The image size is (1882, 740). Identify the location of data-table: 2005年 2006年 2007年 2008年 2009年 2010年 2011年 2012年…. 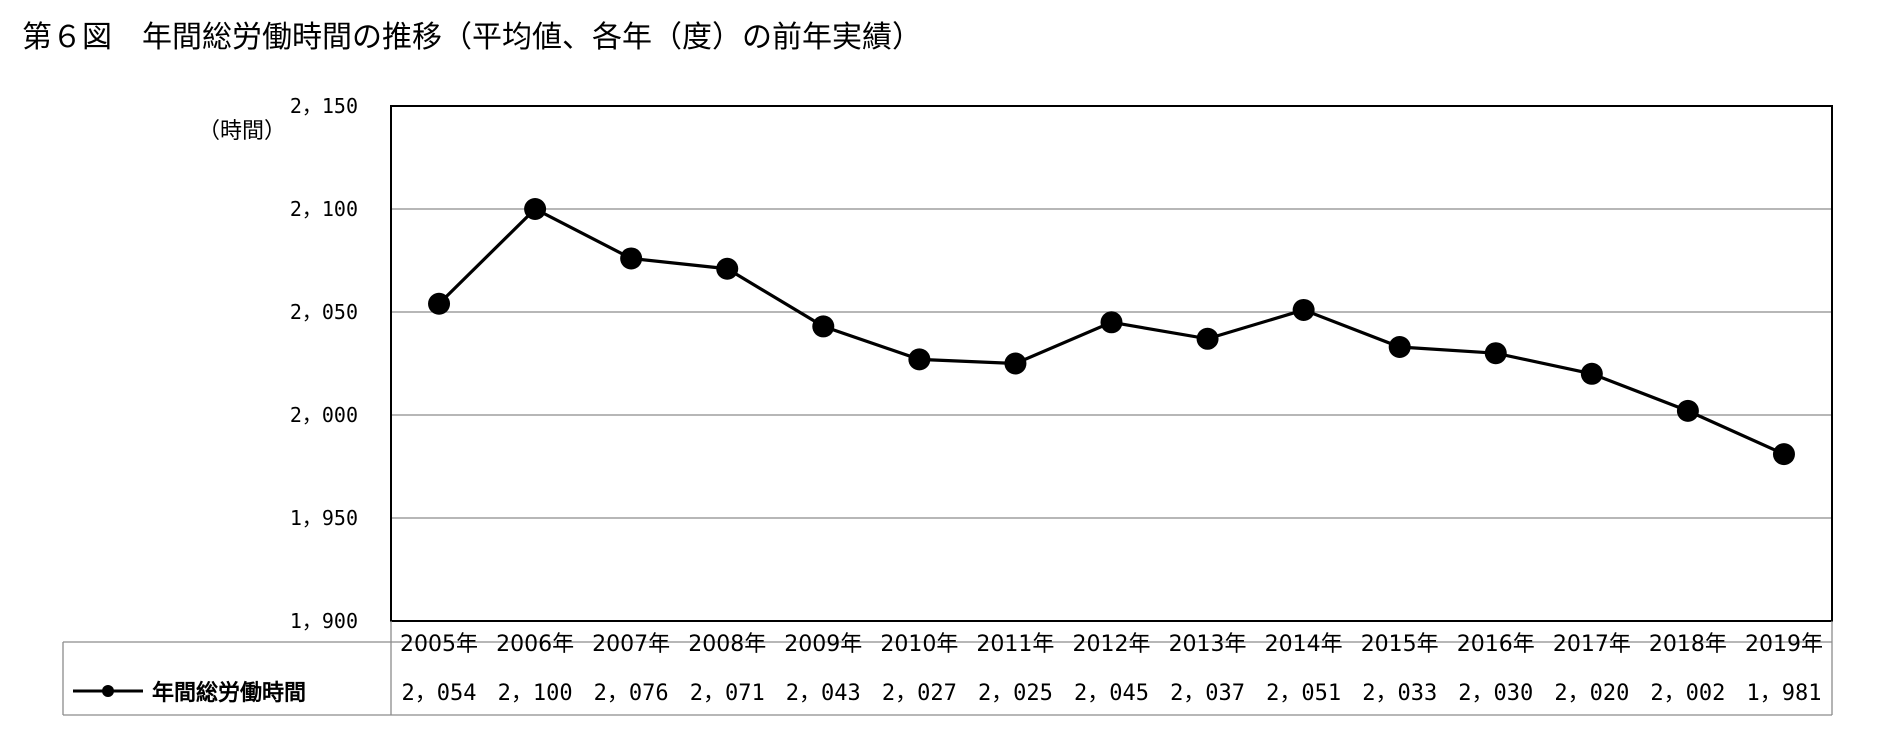
(947, 668).